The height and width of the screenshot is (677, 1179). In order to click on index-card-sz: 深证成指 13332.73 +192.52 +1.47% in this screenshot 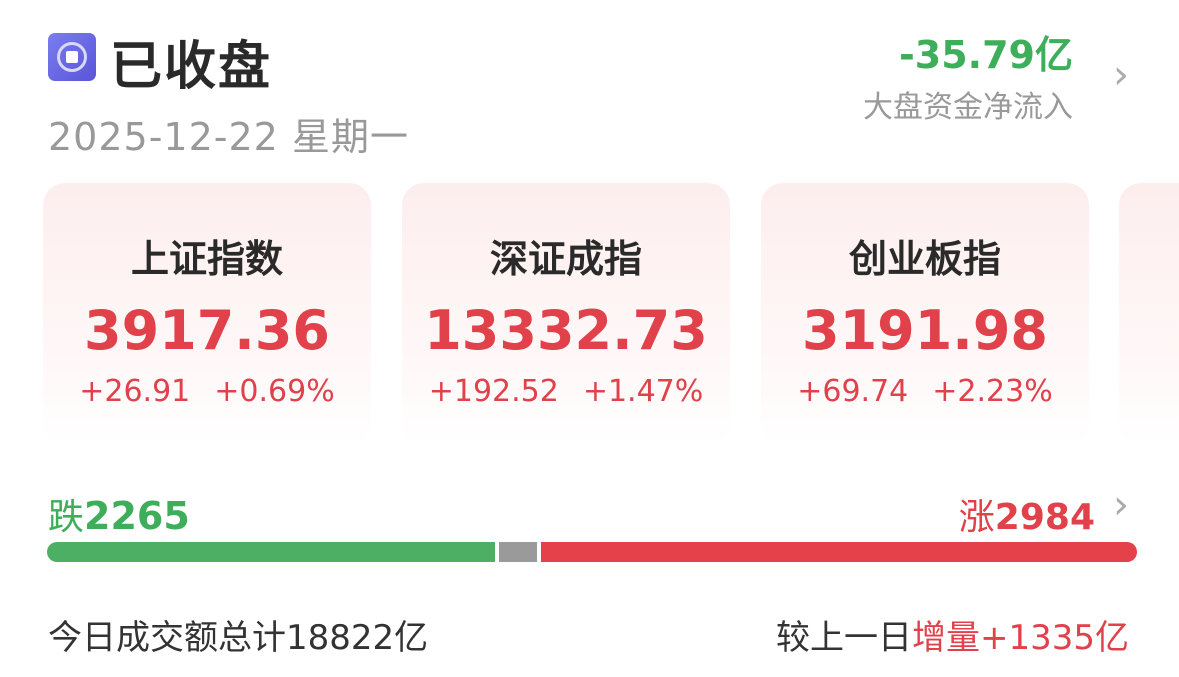, I will do `click(566, 314)`.